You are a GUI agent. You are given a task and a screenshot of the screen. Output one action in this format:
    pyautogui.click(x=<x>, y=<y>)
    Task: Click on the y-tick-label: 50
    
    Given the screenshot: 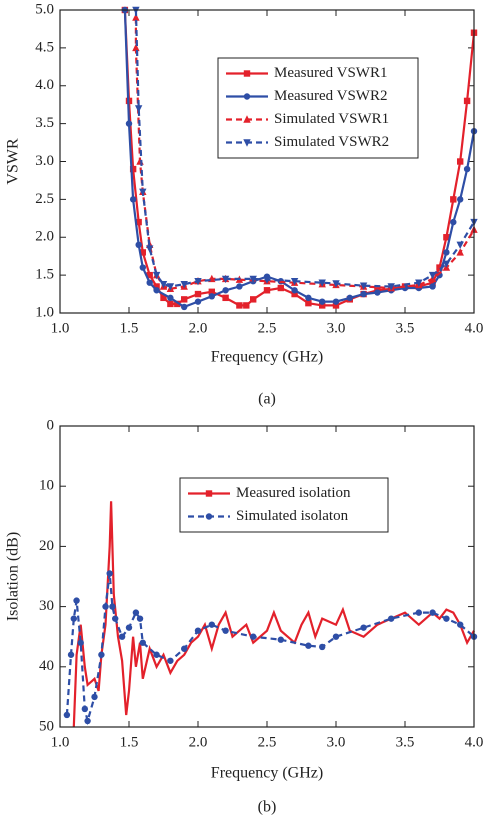 What is the action you would take?
    pyautogui.click(x=46, y=726)
    